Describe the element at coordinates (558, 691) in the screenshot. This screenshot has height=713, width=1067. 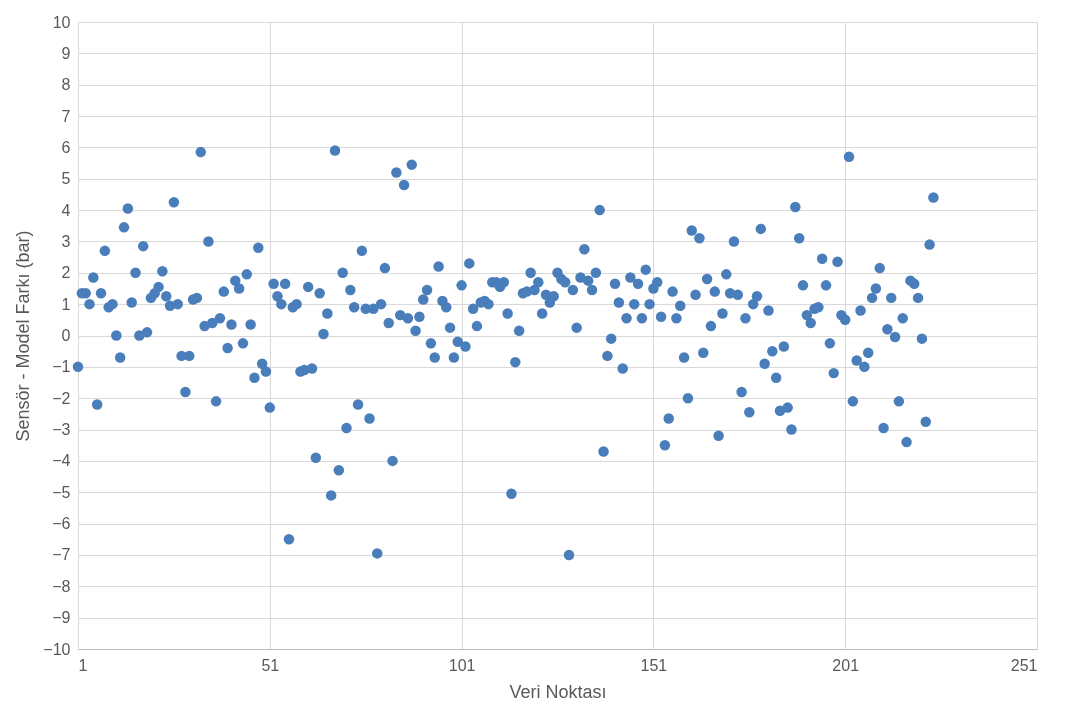
I see `x-axis-title: Veri Noktası` at that location.